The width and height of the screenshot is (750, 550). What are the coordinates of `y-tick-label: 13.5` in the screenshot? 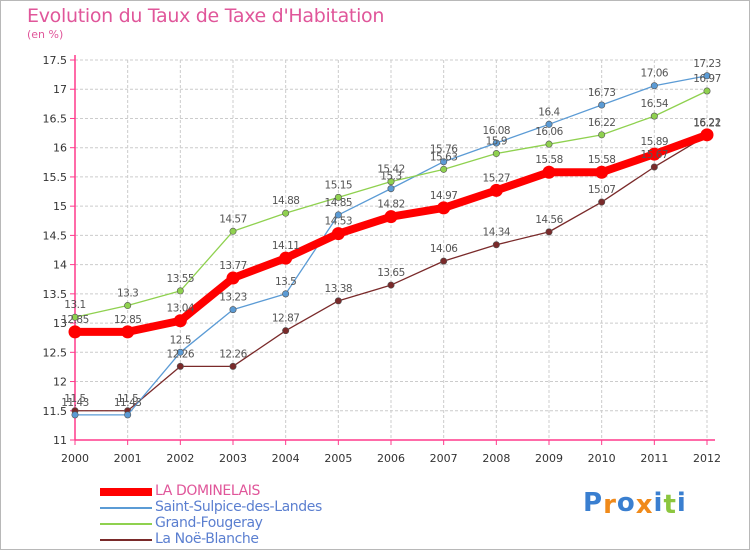 It's located at (55, 294).